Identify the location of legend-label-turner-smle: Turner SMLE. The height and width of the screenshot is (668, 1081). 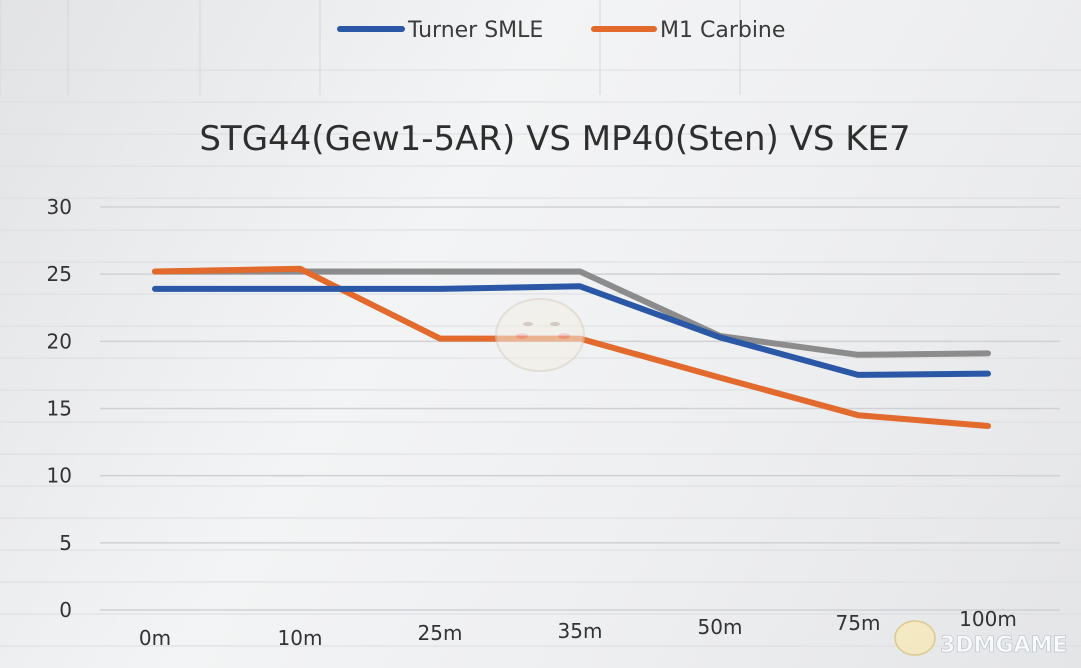
(475, 30).